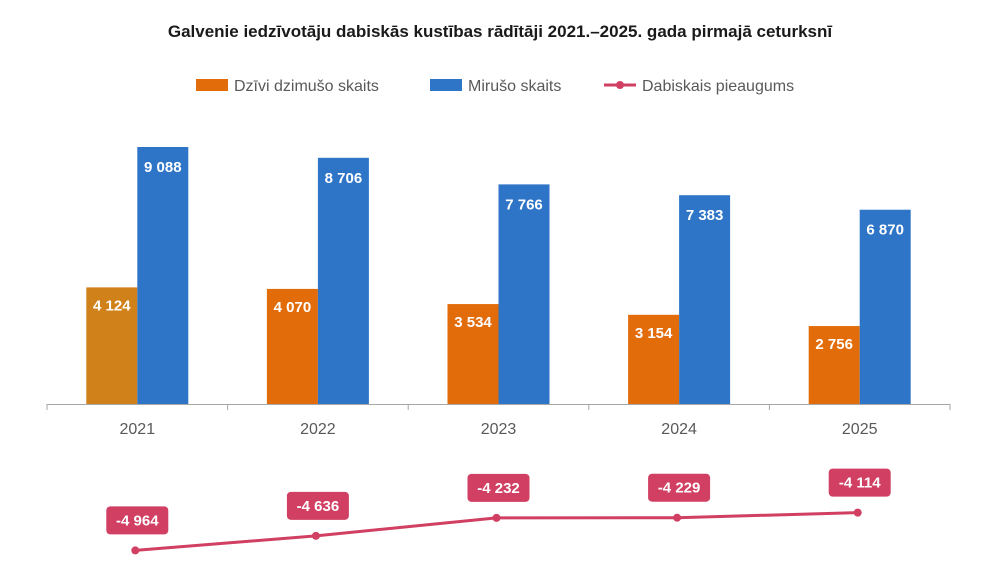 This screenshot has width=1000, height=575. I want to click on bar-deaths-2021, so click(163, 275).